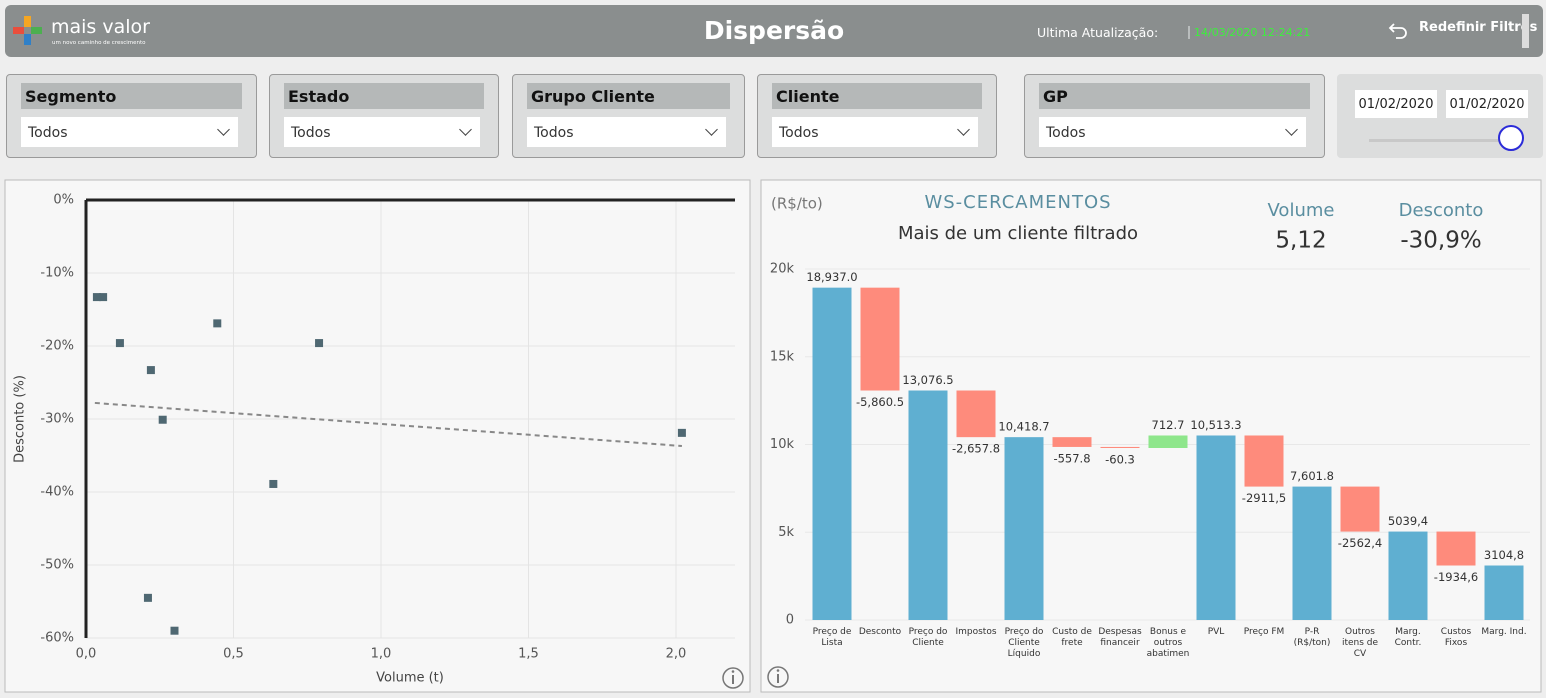 Image resolution: width=1546 pixels, height=698 pixels. Describe the element at coordinates (880, 402) in the screenshot. I see `value-label: -5,860.5` at that location.